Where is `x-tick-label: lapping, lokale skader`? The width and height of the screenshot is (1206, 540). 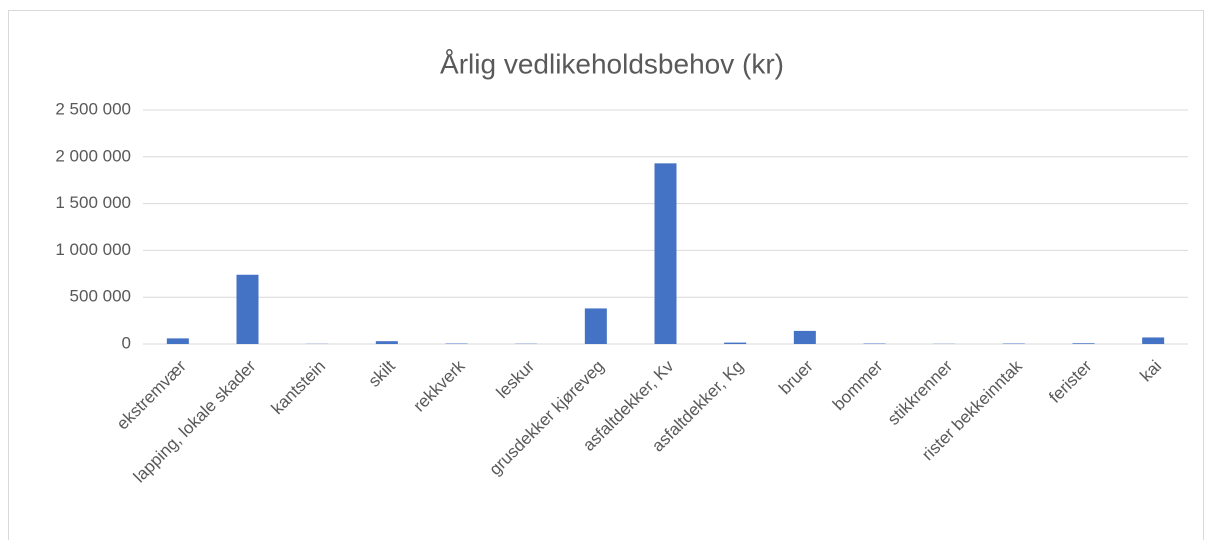
x-tick-label: lapping, lokale skader is located at coordinates (195, 421).